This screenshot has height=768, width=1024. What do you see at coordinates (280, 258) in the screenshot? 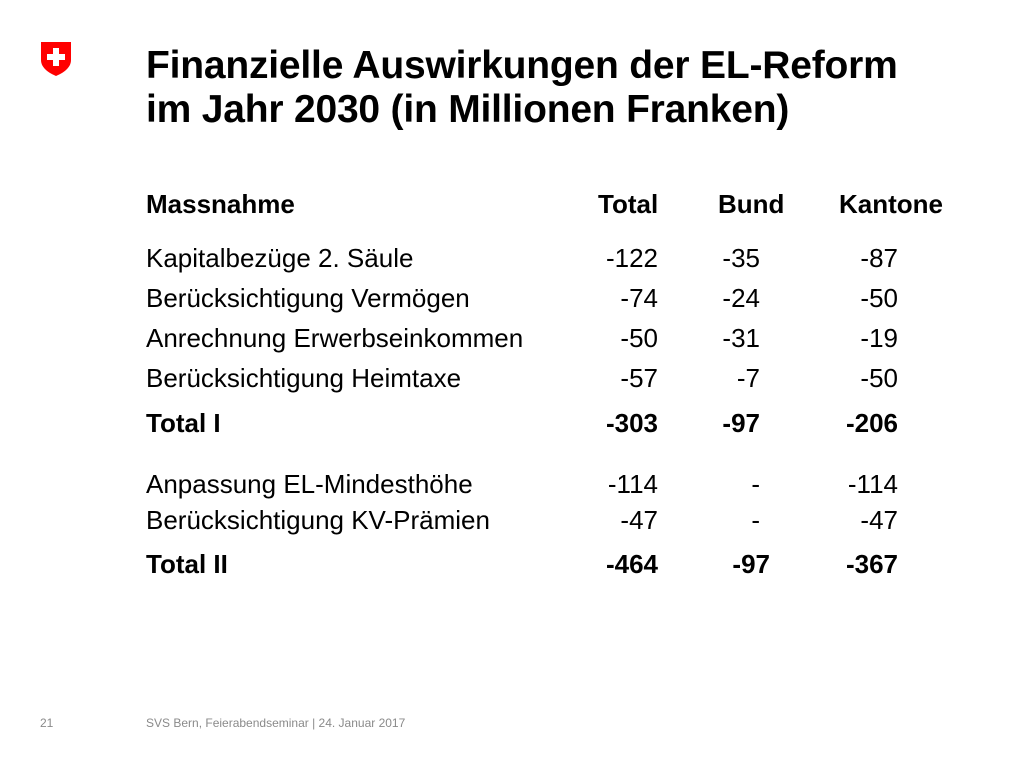
I see `row-kapitalbezuege-name: Kapitalbezüge 2. Säule` at bounding box center [280, 258].